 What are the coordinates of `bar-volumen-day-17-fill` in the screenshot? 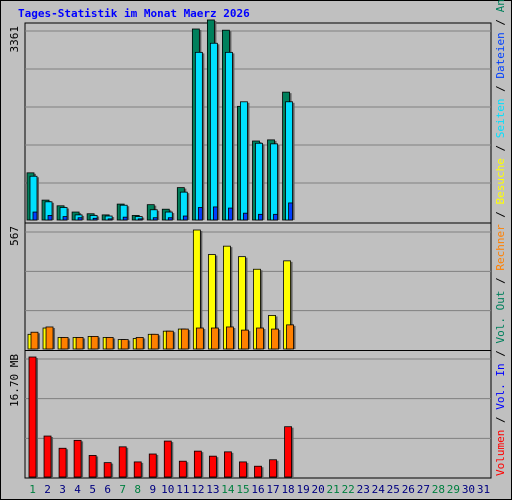 It's located at (273, 468).